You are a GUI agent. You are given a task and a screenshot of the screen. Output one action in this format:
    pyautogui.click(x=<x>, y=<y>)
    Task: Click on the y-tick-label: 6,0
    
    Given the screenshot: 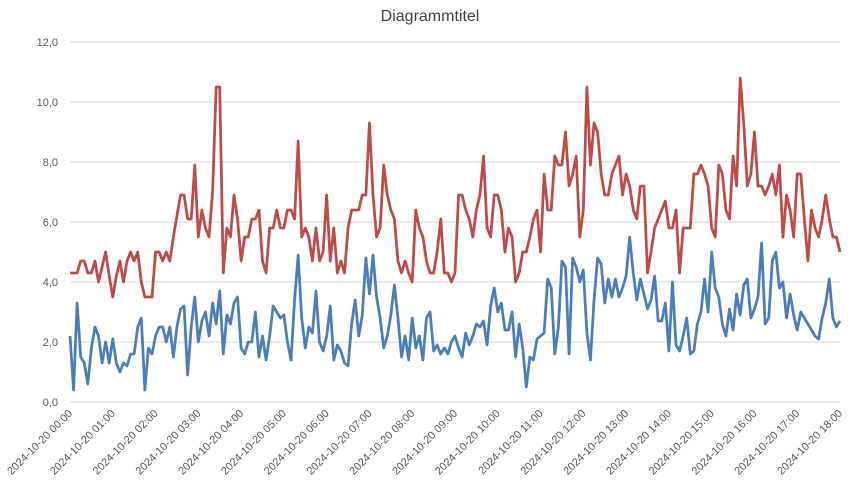 What is the action you would take?
    pyautogui.click(x=50, y=223)
    